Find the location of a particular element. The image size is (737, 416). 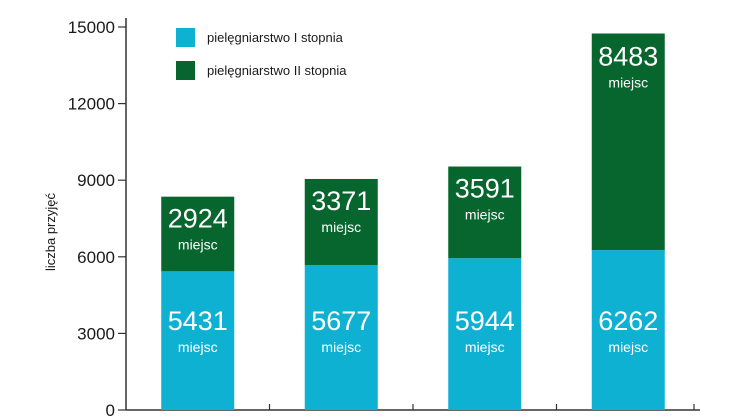

y-axis-label: liczba przyjęć is located at coordinates (50, 231).